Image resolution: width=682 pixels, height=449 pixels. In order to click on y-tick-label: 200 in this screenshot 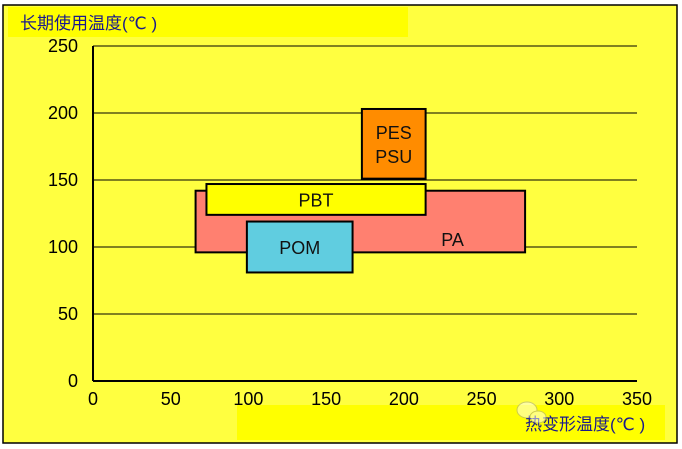, I will do `click(63, 113)`.